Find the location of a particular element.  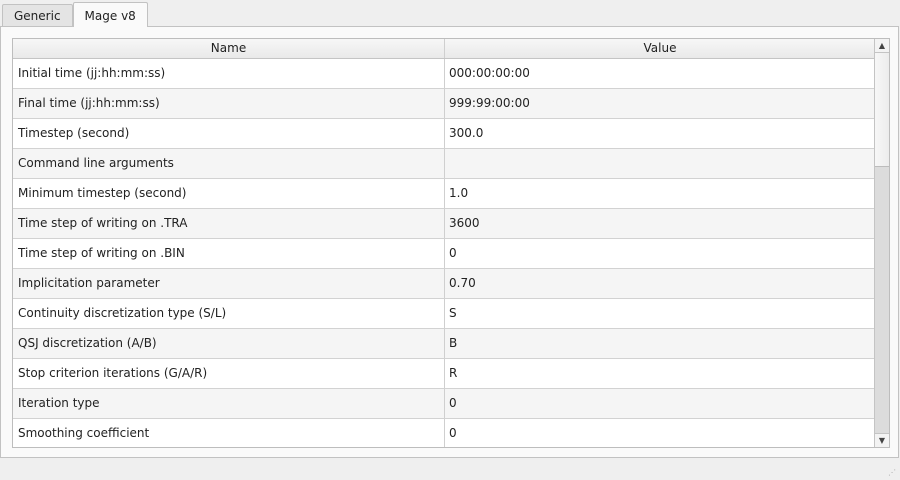

parameter-name: Final time (jj:hh:mm:ss) is located at coordinates (229, 103).